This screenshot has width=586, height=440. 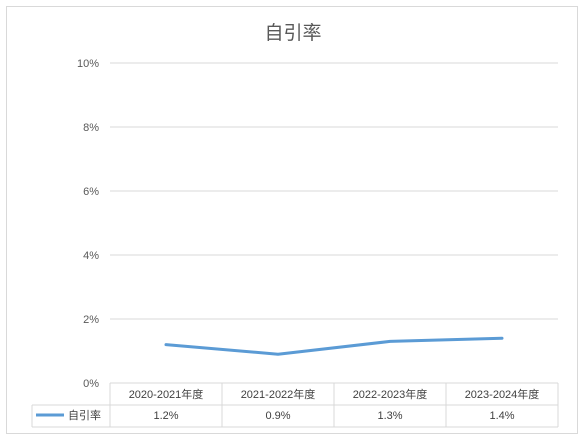 I want to click on category-label: 2021-2022年度, so click(x=278, y=394).